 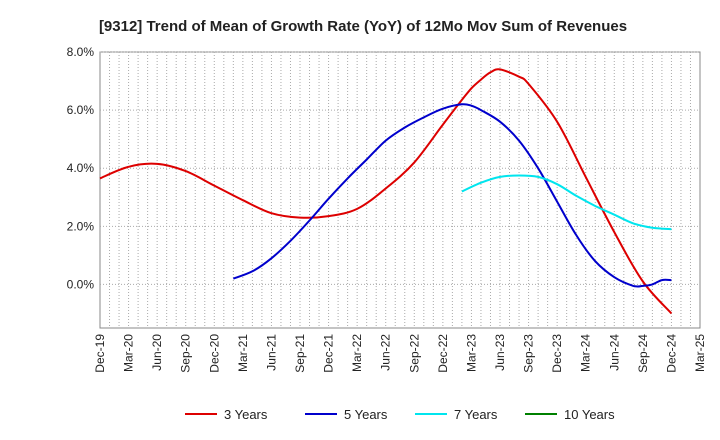 I want to click on legend: 3 Years 5 Years 7 Years 10 Years, so click(x=400, y=414).